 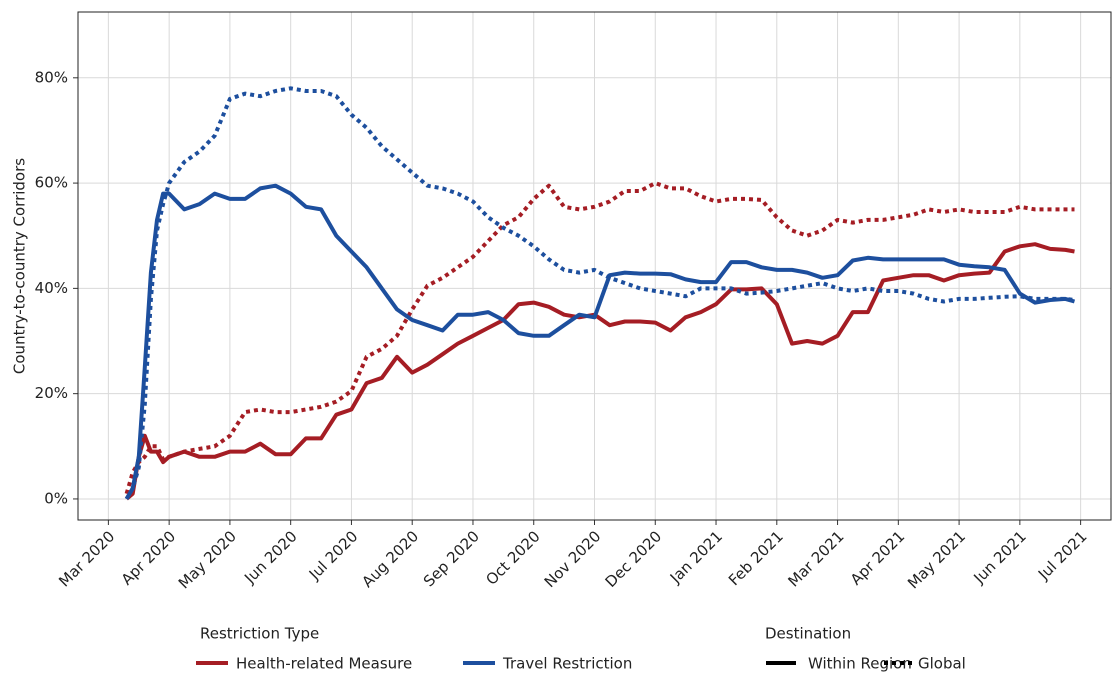 What do you see at coordinates (324, 664) in the screenshot?
I see `legend-label: Health-related Measure` at bounding box center [324, 664].